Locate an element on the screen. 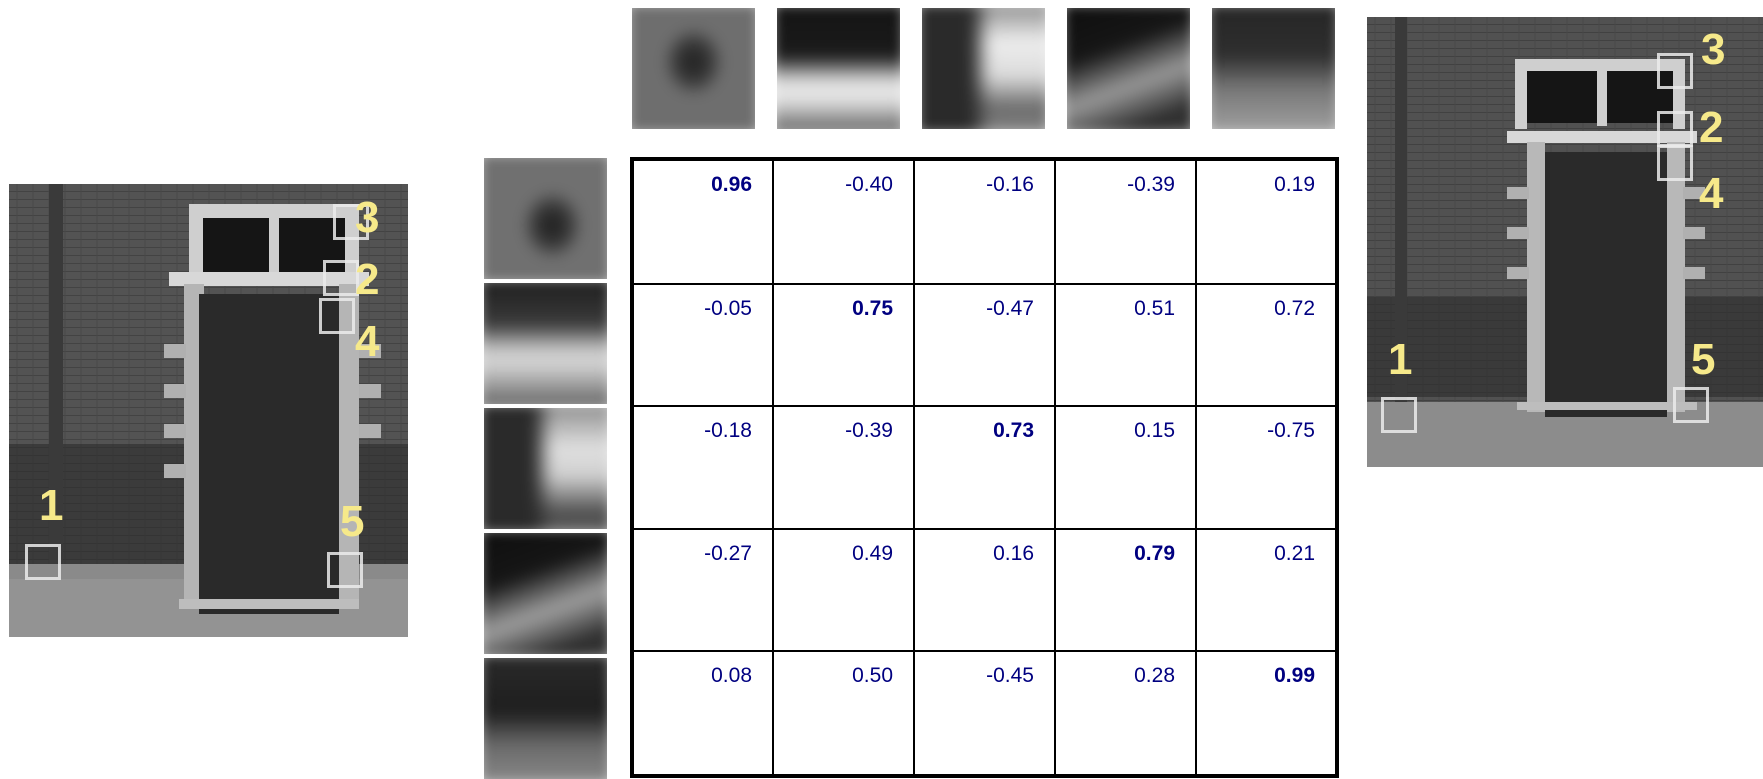  right-marker-label-1: 1 is located at coordinates (1400, 359).